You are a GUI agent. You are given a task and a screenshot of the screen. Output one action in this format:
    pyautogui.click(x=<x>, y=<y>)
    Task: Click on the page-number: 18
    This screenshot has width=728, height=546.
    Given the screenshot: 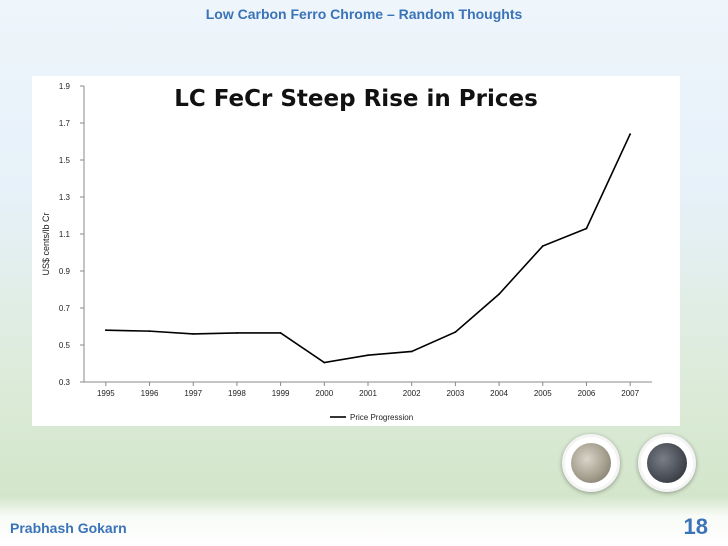 What is the action you would take?
    pyautogui.click(x=695, y=526)
    